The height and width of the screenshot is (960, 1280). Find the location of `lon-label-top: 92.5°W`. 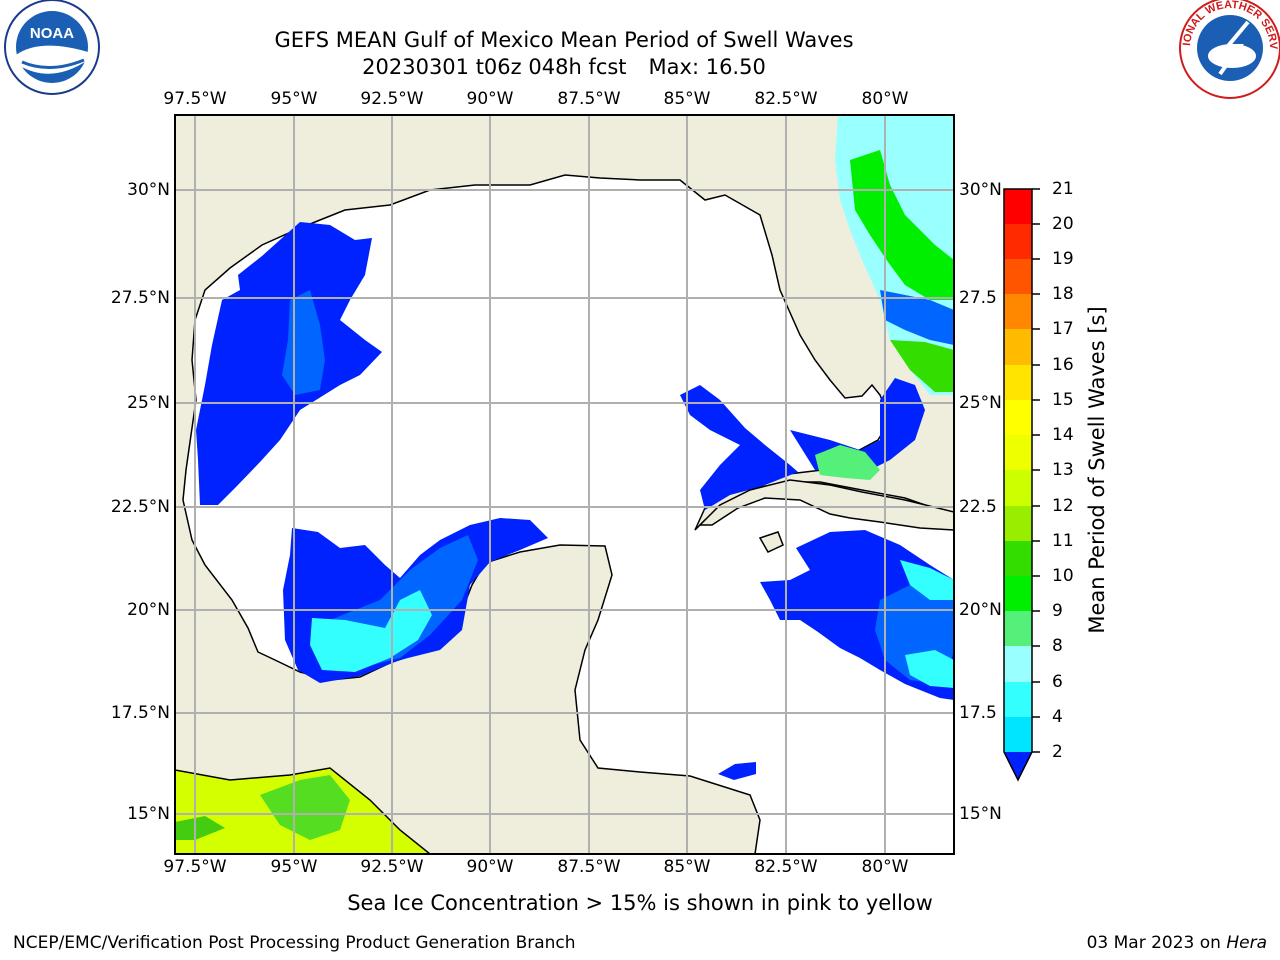

lon-label-top: 92.5°W is located at coordinates (392, 99).